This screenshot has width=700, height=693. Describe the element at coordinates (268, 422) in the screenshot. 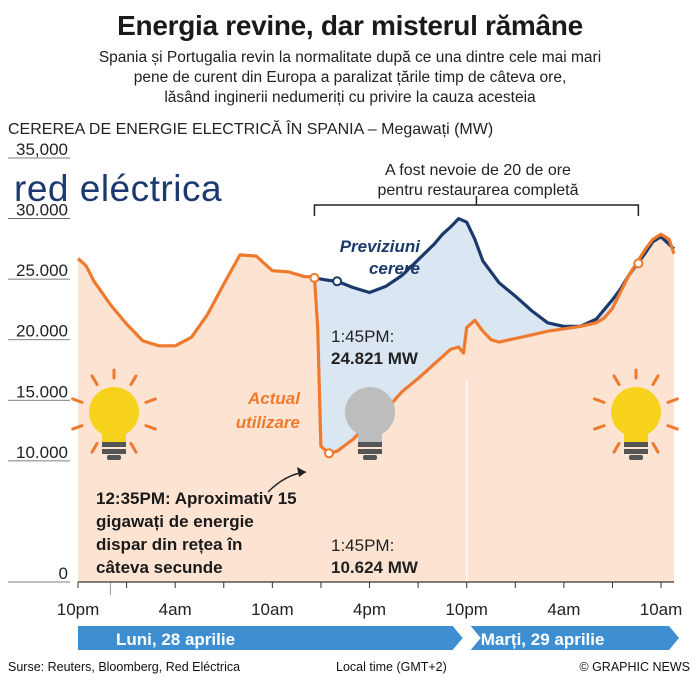

I see `actual-series-label: utilizare` at that location.